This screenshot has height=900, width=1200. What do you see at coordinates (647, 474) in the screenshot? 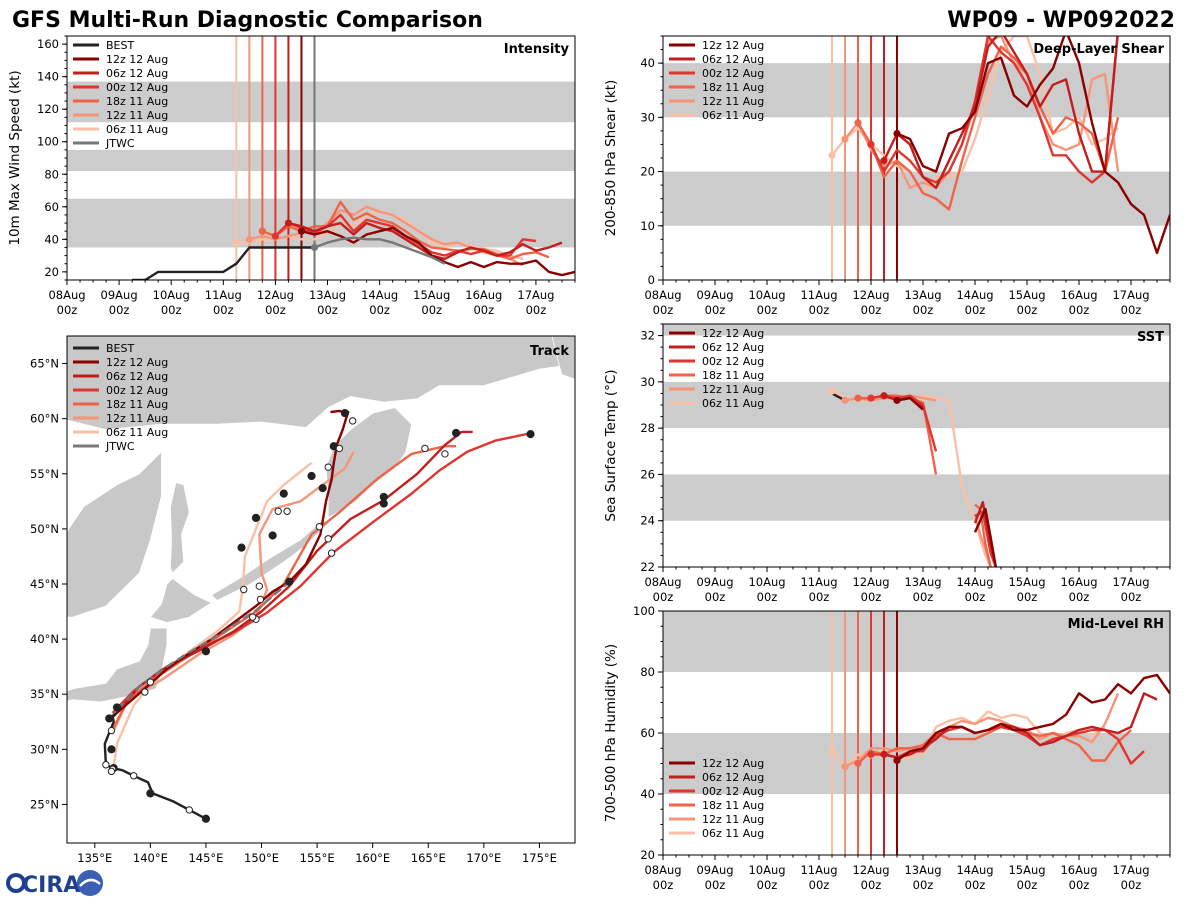
I see `sst-ytick-label: 26` at bounding box center [647, 474].